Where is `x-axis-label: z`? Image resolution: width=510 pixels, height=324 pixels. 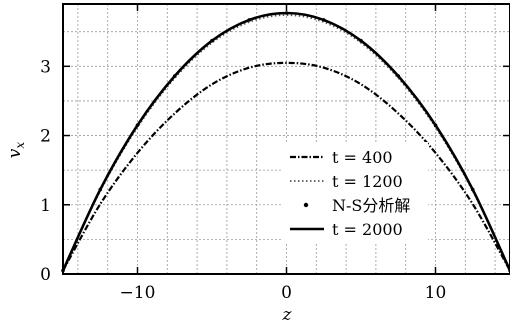
x-axis-label: z is located at coordinates (287, 314).